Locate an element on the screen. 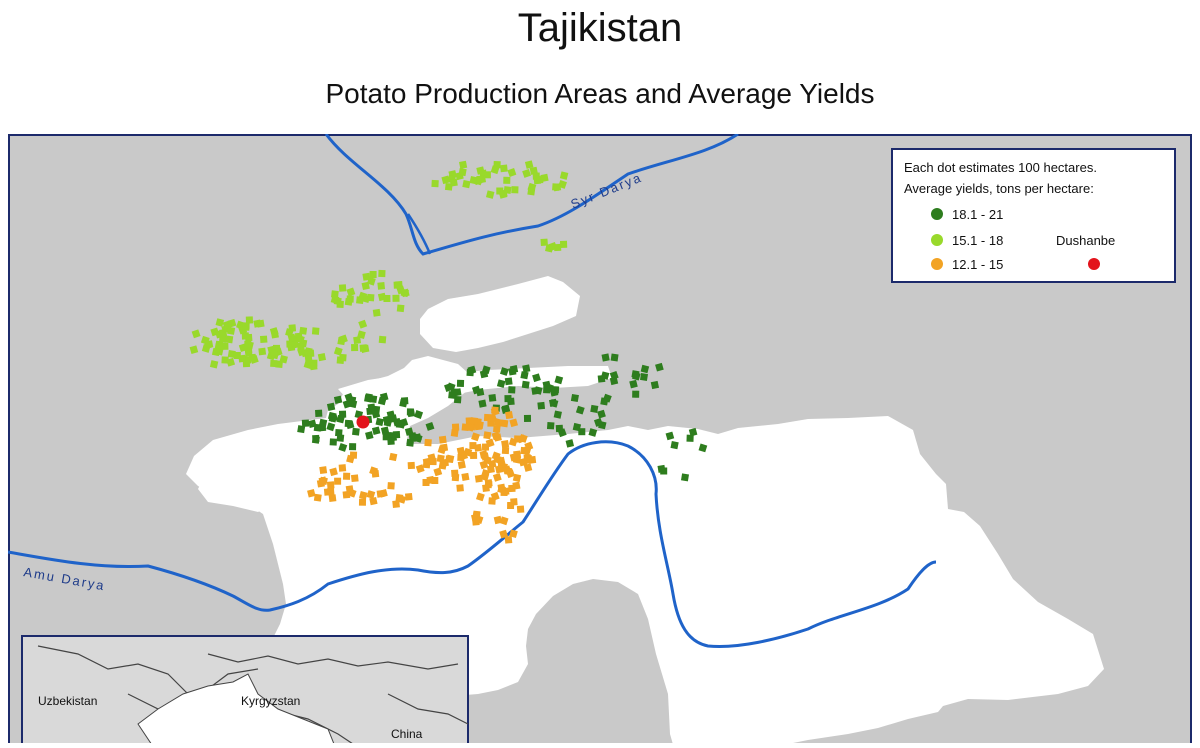  legend-line2: Average yields, tons per hectare: is located at coordinates (999, 188).